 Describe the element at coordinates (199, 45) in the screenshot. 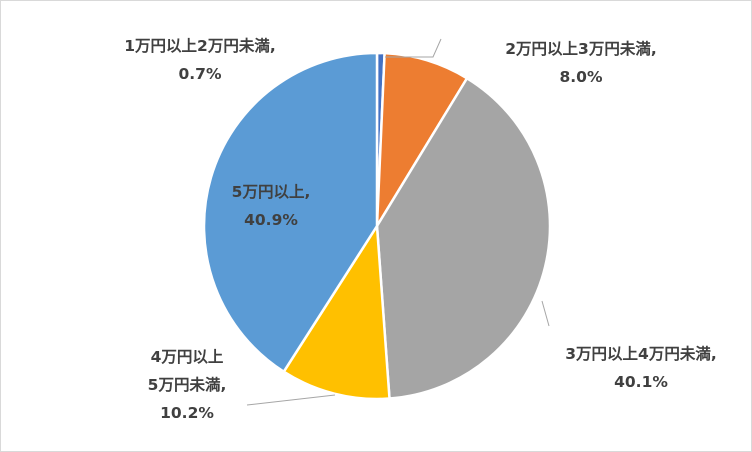

I see `data-label-0-line-0: 1万円以上2万円未満,` at that location.